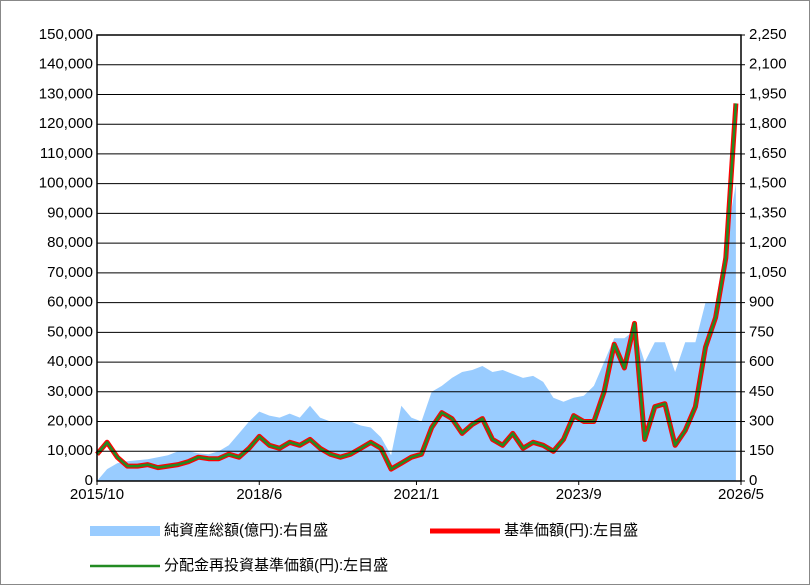 The width and height of the screenshot is (811, 586). I want to click on y2-tick-label: 750, so click(761, 331).